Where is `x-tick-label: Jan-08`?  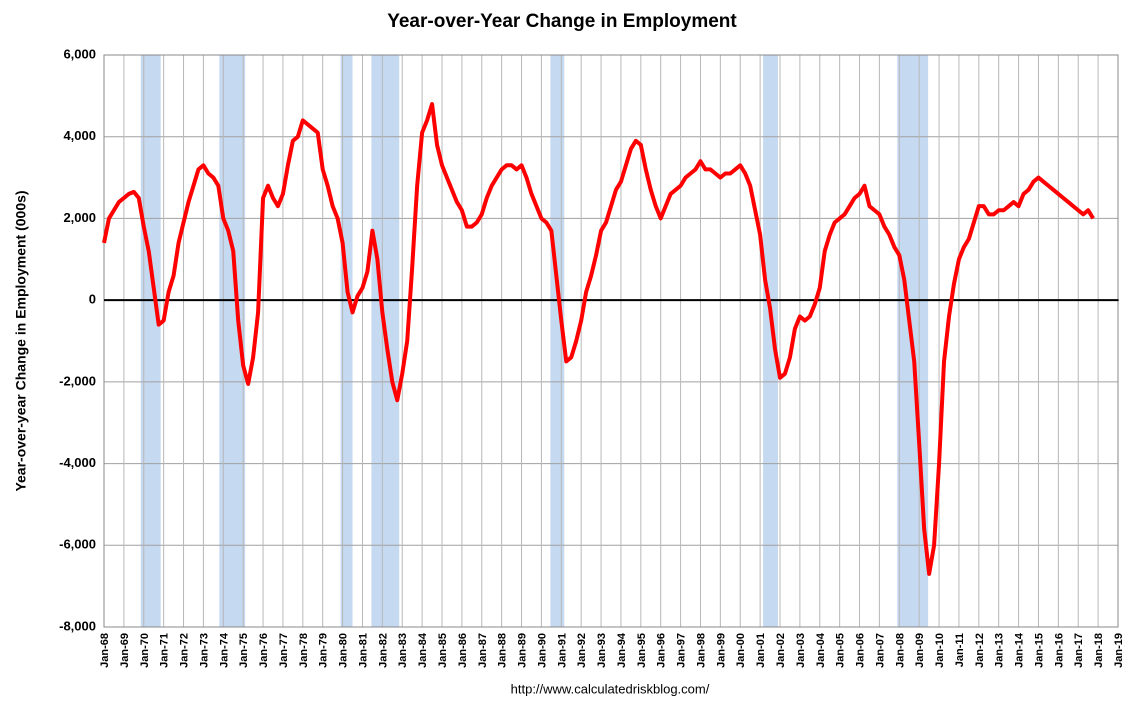
x-tick-label: Jan-08 is located at coordinates (900, 650).